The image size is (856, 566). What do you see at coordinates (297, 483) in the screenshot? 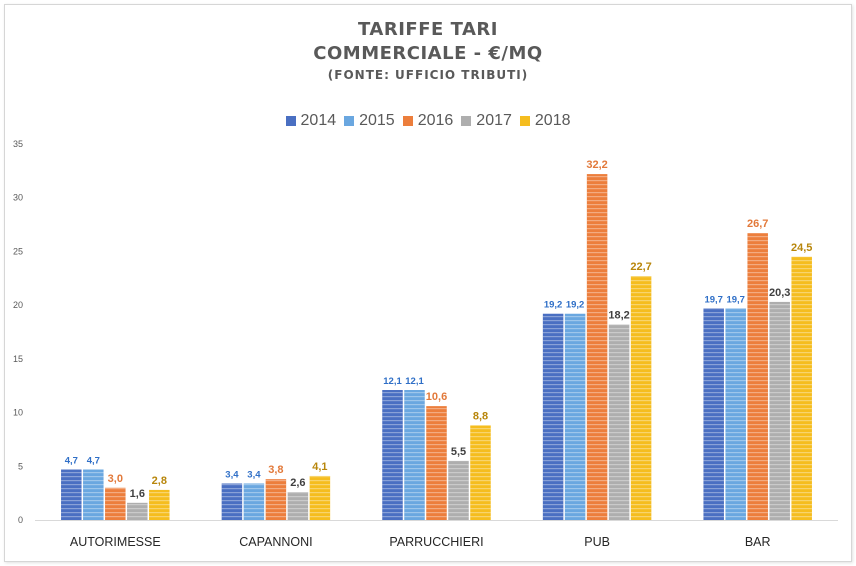
I see `data-label: 2,6` at bounding box center [297, 483].